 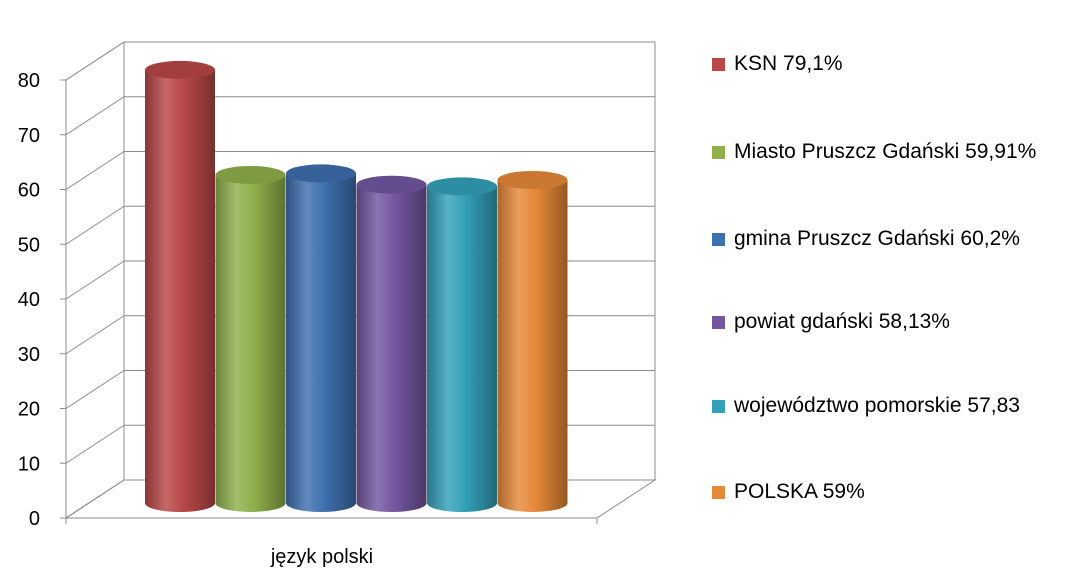 What do you see at coordinates (788, 63) in the screenshot?
I see `legend-label: KSN 79,1%` at bounding box center [788, 63].